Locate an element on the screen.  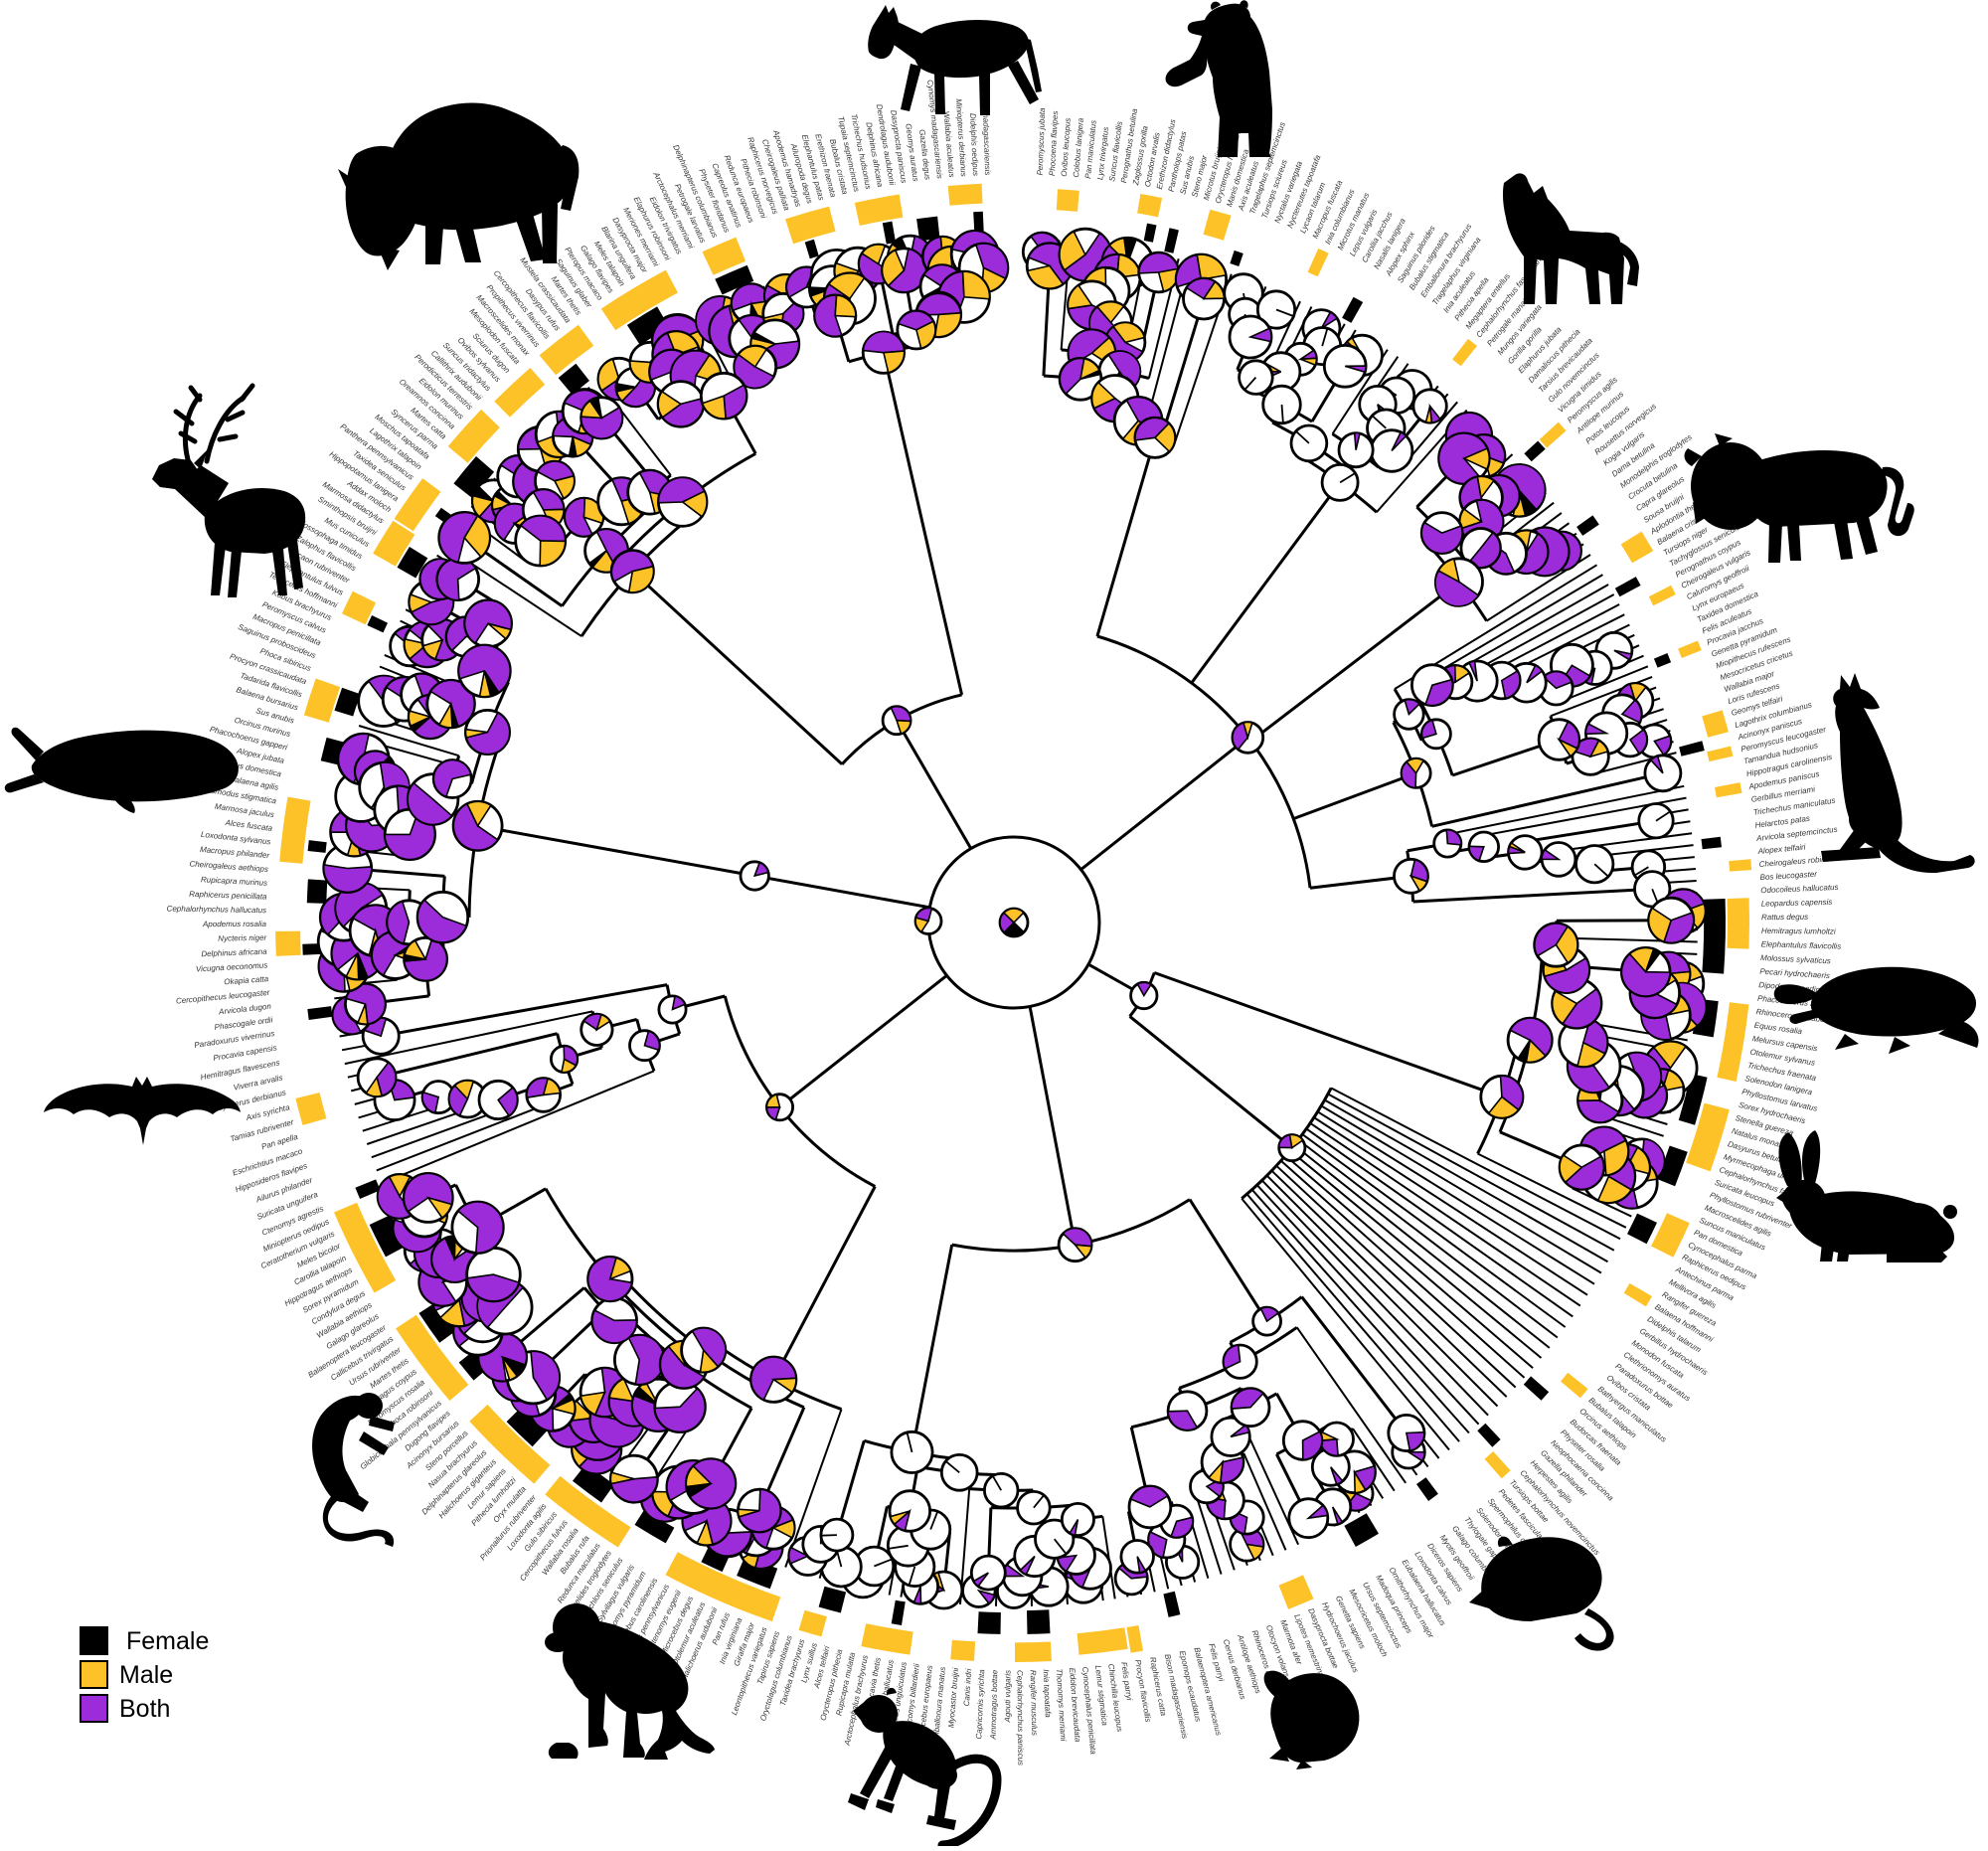
svg-text: Hemitragus lumholtzi is located at coordinates (1798, 931).